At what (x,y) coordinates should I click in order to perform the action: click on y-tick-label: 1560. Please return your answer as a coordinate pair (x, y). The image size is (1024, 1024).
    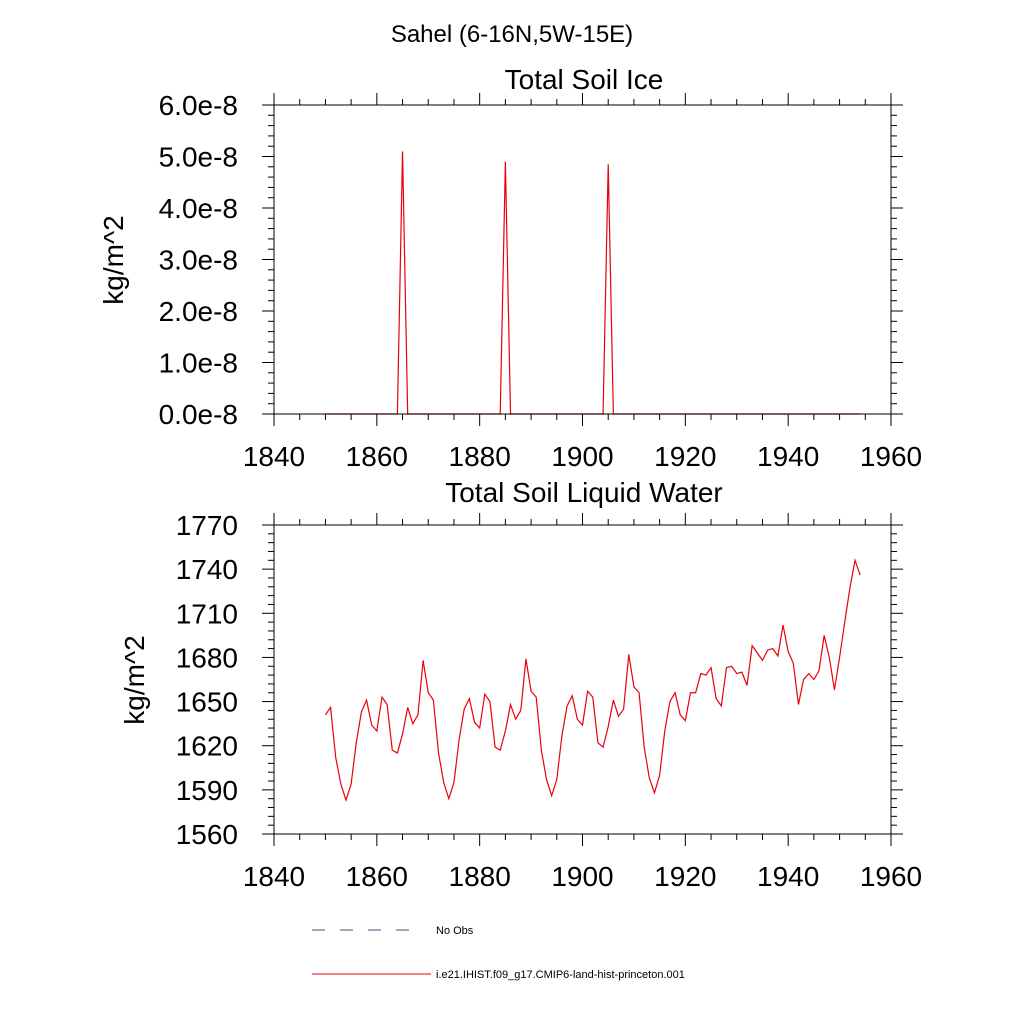
    Looking at the image, I should click on (207, 834).